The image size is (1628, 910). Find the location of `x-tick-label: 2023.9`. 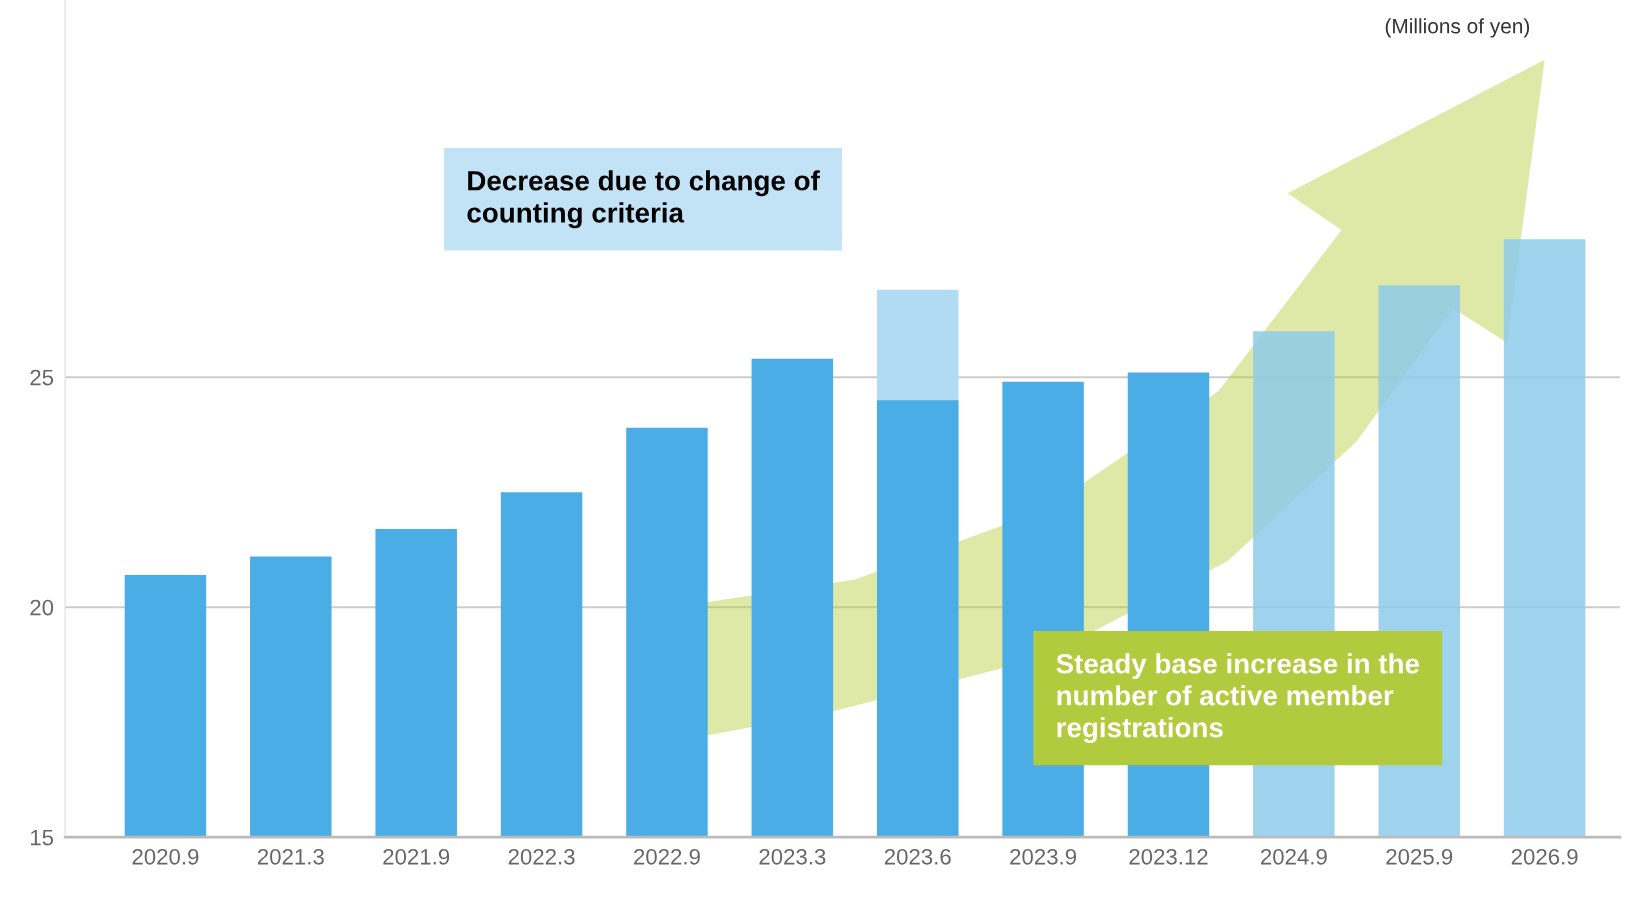

x-tick-label: 2023.9 is located at coordinates (1043, 856).